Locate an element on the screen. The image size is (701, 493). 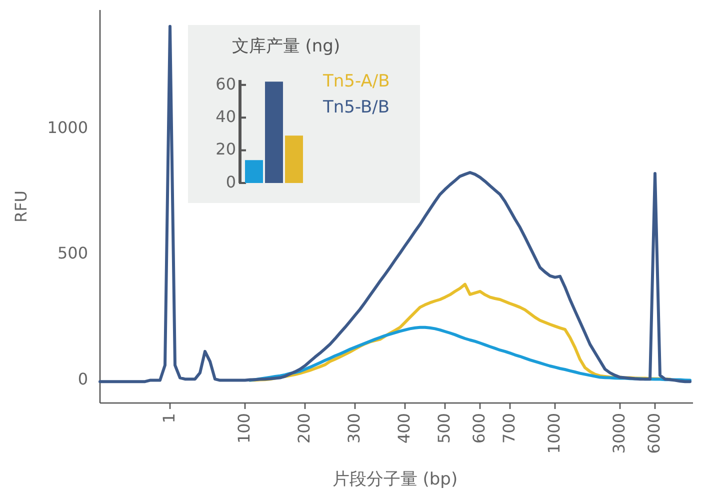
x-tick-label: 1 is located at coordinates (168, 418).